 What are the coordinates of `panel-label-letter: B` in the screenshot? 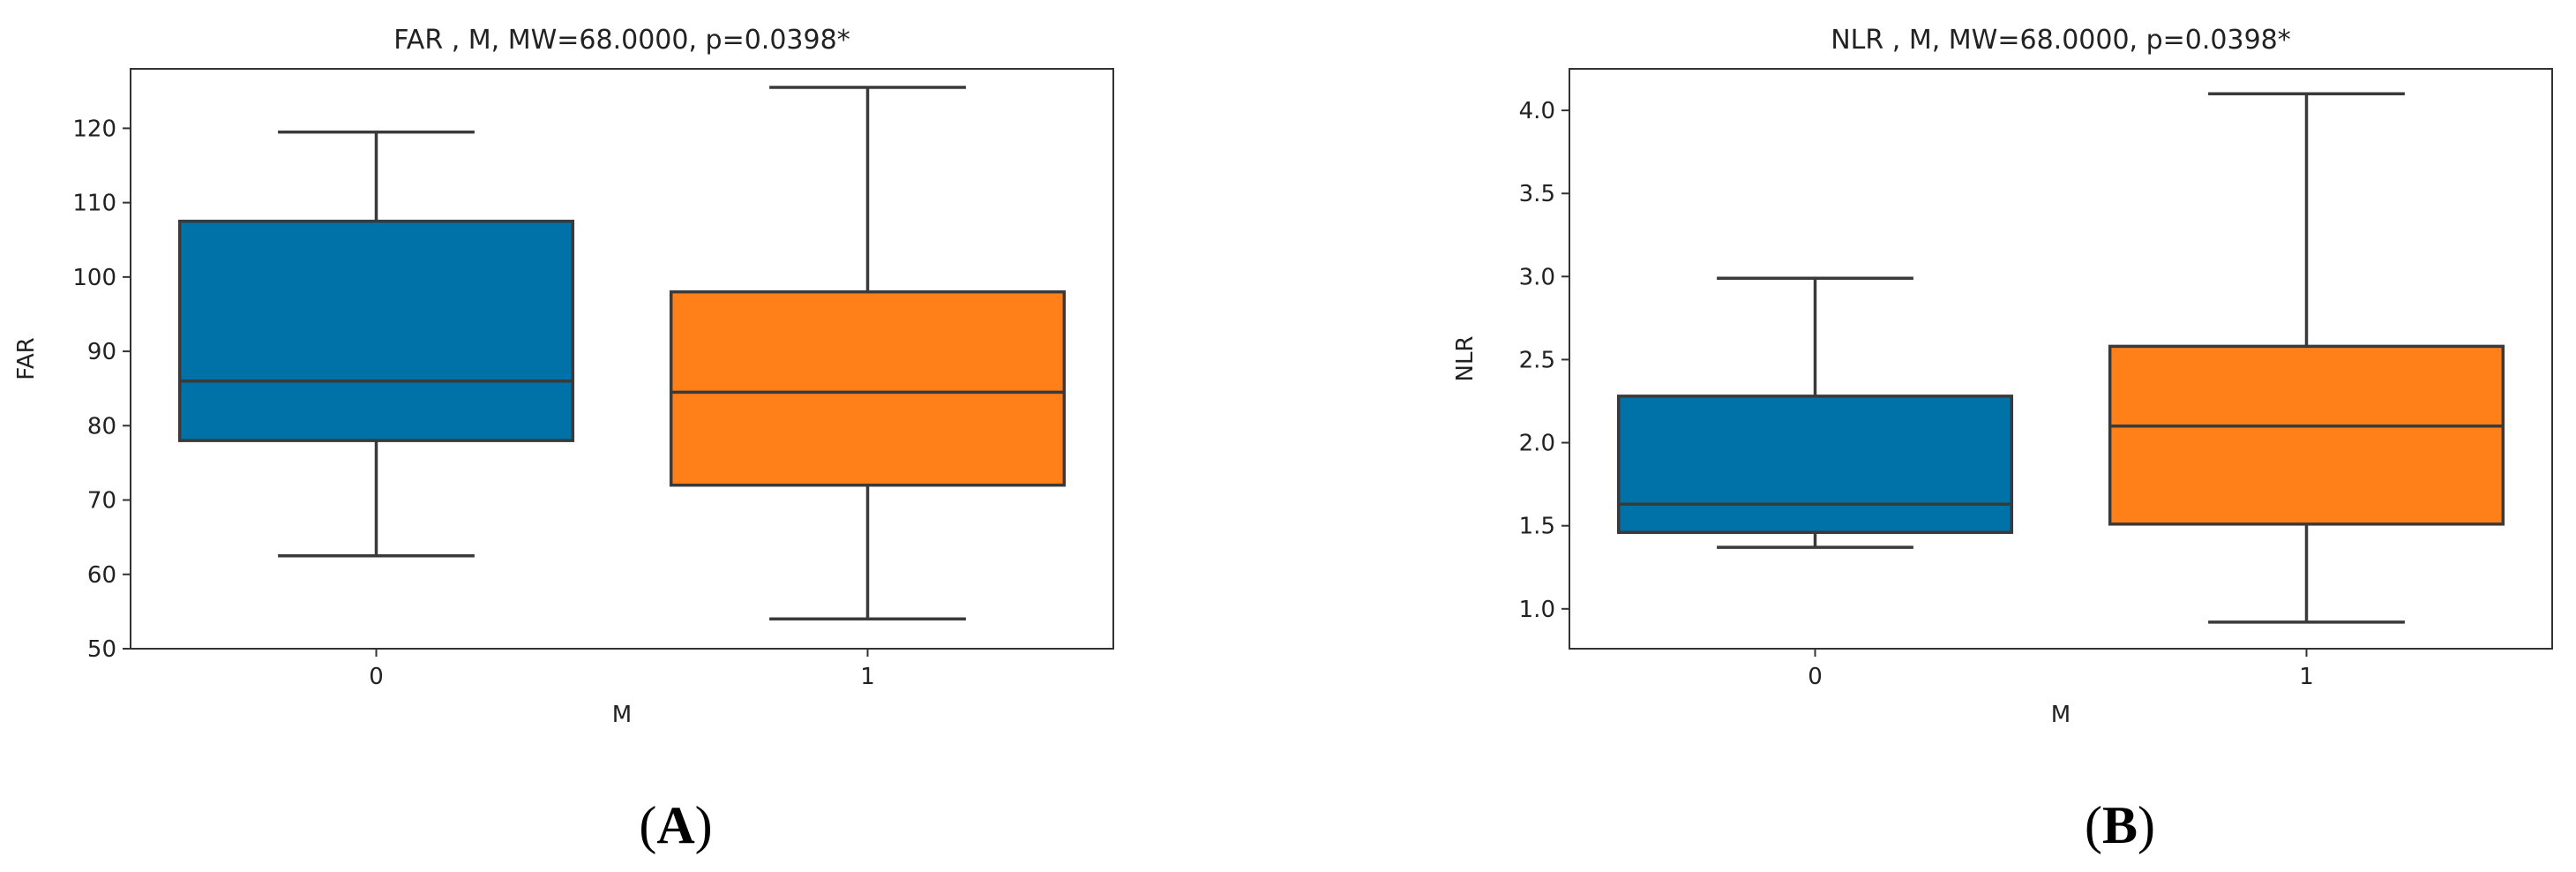 It's located at (2120, 825).